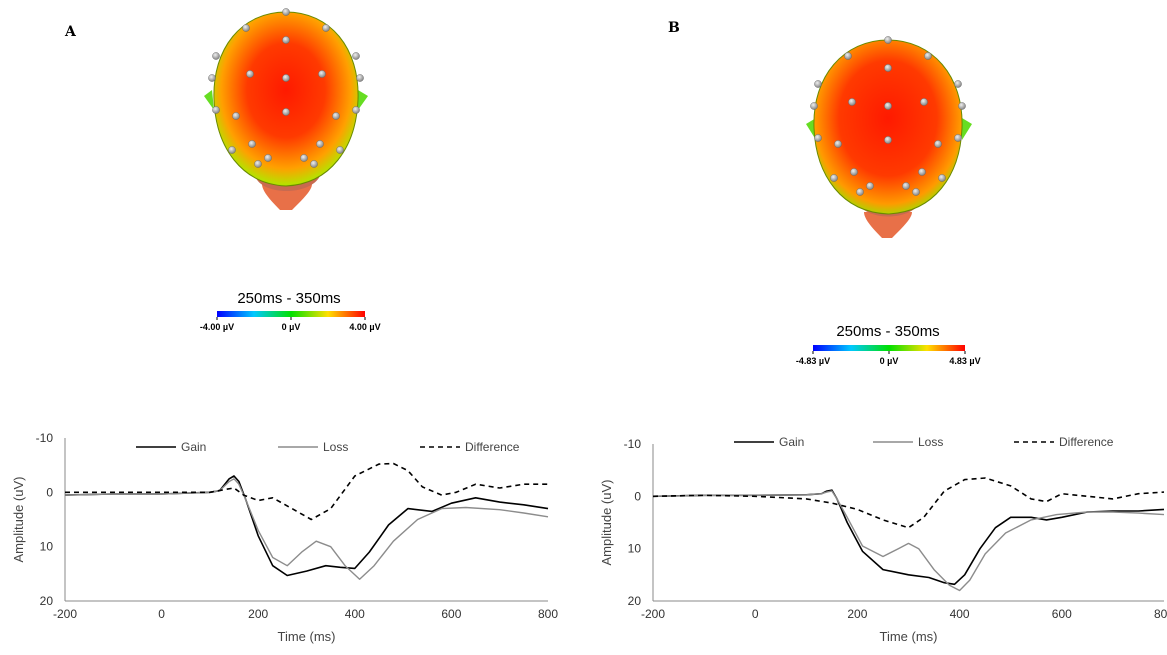 The image size is (1167, 655). What do you see at coordinates (286, 88) in the screenshot?
I see `electrodes-a` at bounding box center [286, 88].